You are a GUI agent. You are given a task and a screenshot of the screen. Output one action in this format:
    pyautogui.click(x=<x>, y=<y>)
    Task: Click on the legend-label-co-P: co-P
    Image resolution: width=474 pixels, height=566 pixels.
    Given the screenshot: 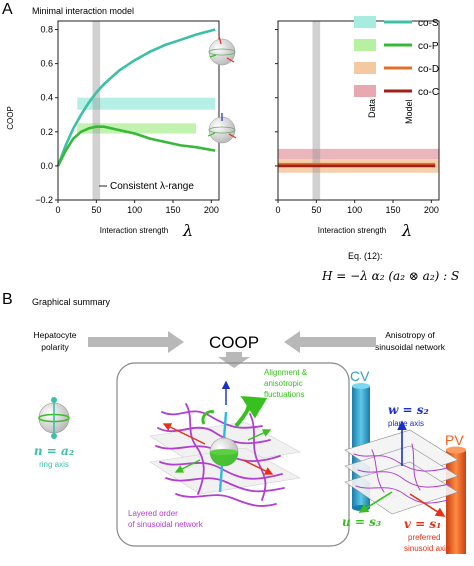 What is the action you would take?
    pyautogui.click(x=428, y=46)
    